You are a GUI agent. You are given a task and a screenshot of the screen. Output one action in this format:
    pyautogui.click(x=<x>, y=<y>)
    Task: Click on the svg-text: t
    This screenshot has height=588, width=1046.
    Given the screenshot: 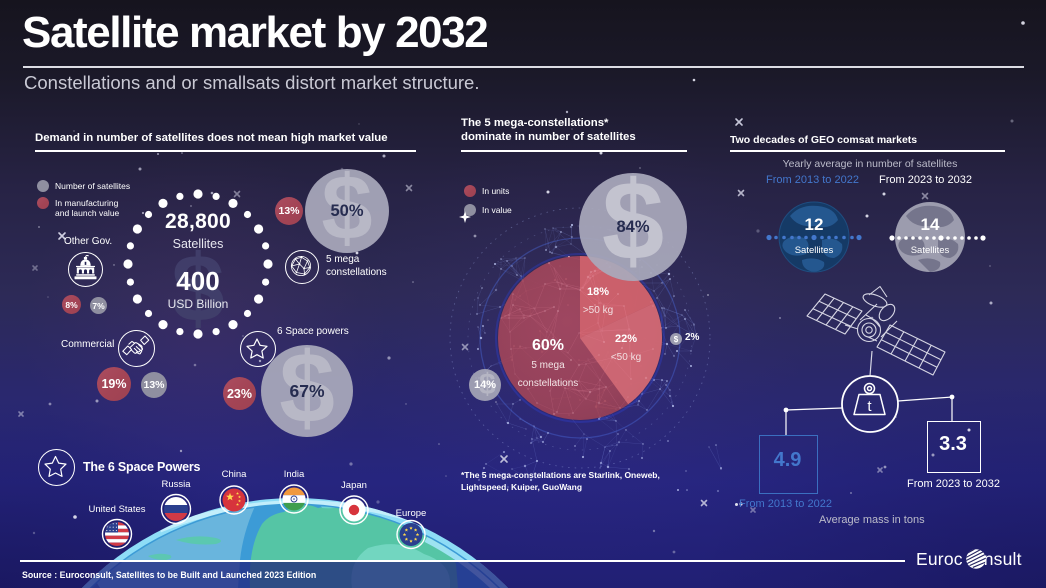 What is the action you would take?
    pyautogui.click(x=869, y=406)
    